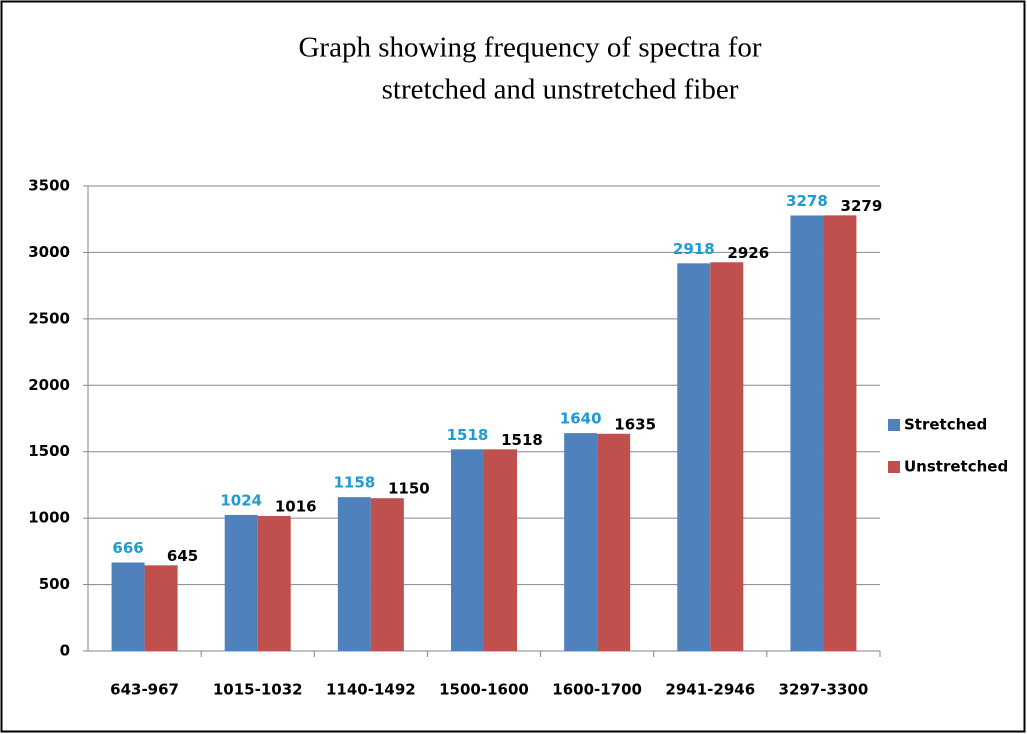 This screenshot has height=734, width=1027. Describe the element at coordinates (127, 548) in the screenshot. I see `value-label: 666` at that location.